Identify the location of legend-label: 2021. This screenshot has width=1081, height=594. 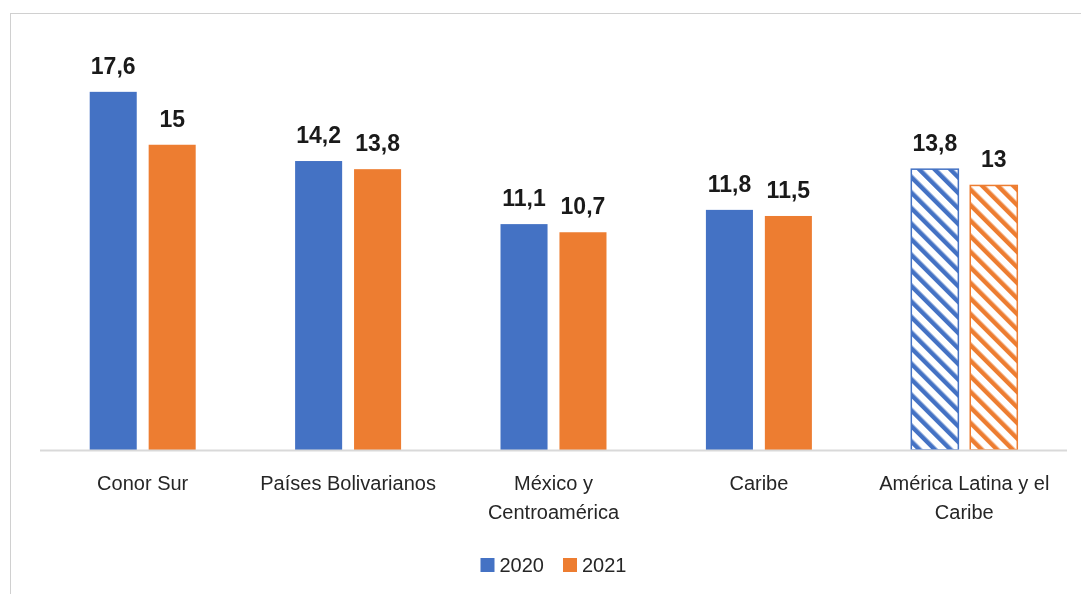
(604, 565).